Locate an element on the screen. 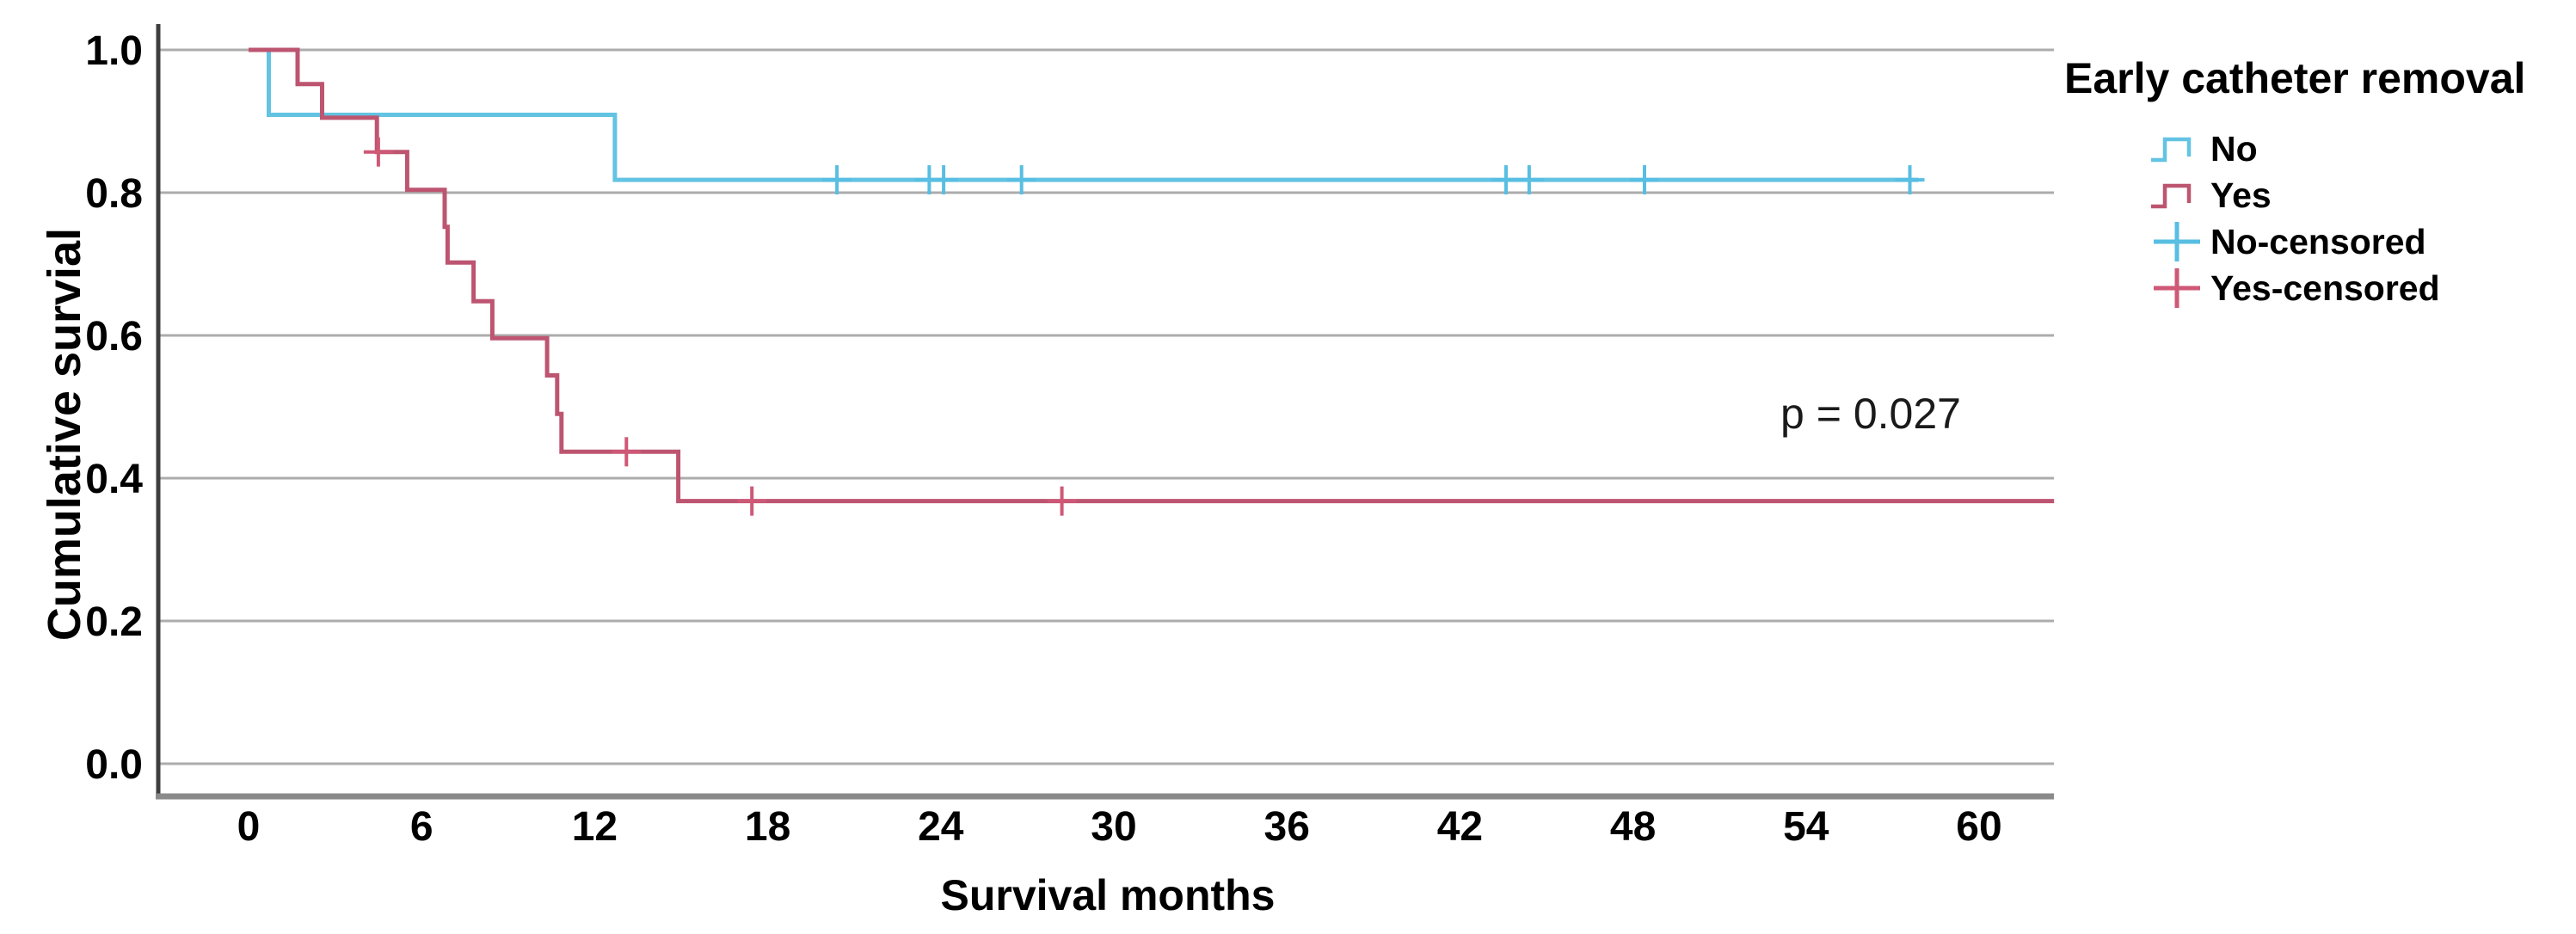 Image resolution: width=2576 pixels, height=934 pixels. legend-item-no: No is located at coordinates (2320, 149).